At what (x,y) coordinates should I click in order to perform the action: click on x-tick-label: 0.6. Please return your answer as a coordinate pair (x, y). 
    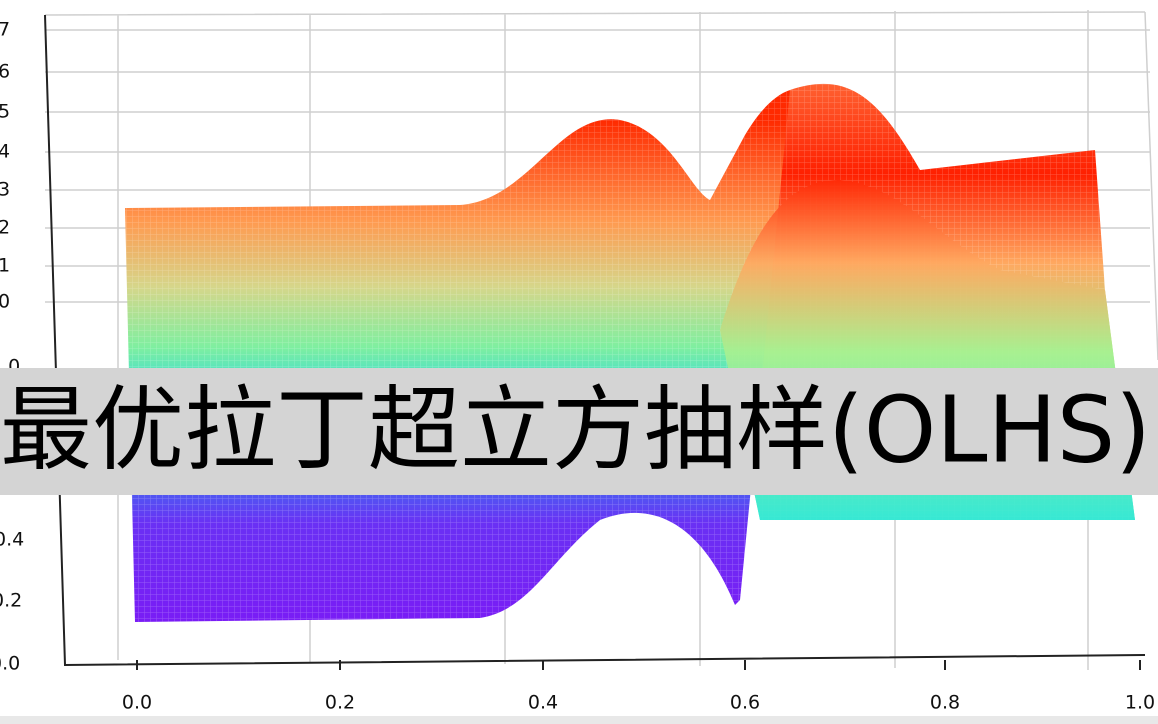
    Looking at the image, I should click on (745, 703).